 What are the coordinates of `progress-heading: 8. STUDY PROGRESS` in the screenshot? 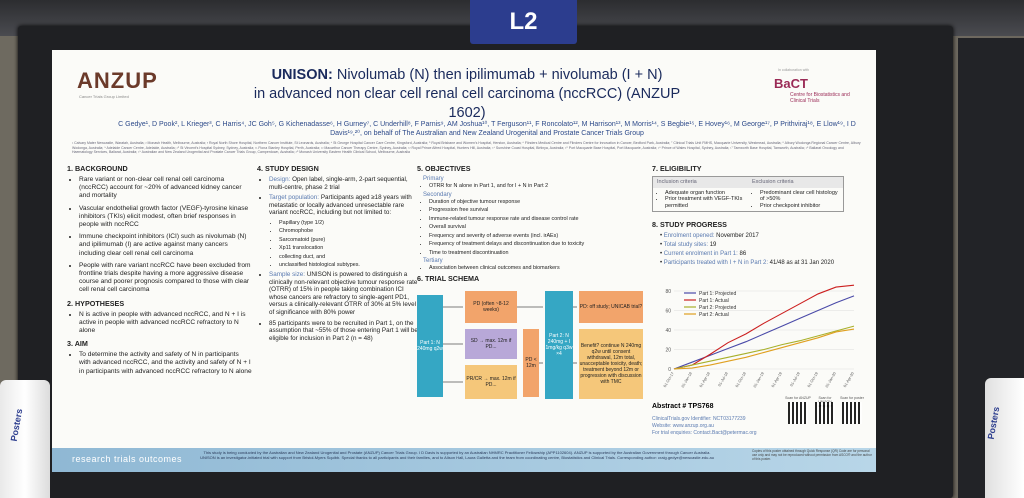 It's located at (689, 225).